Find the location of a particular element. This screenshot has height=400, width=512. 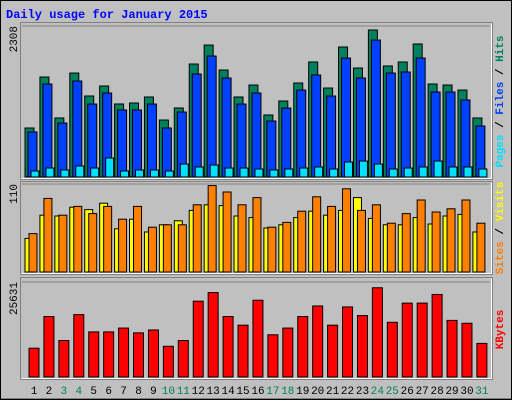

legend: Pages / Files / Hits is located at coordinates (501, 101).